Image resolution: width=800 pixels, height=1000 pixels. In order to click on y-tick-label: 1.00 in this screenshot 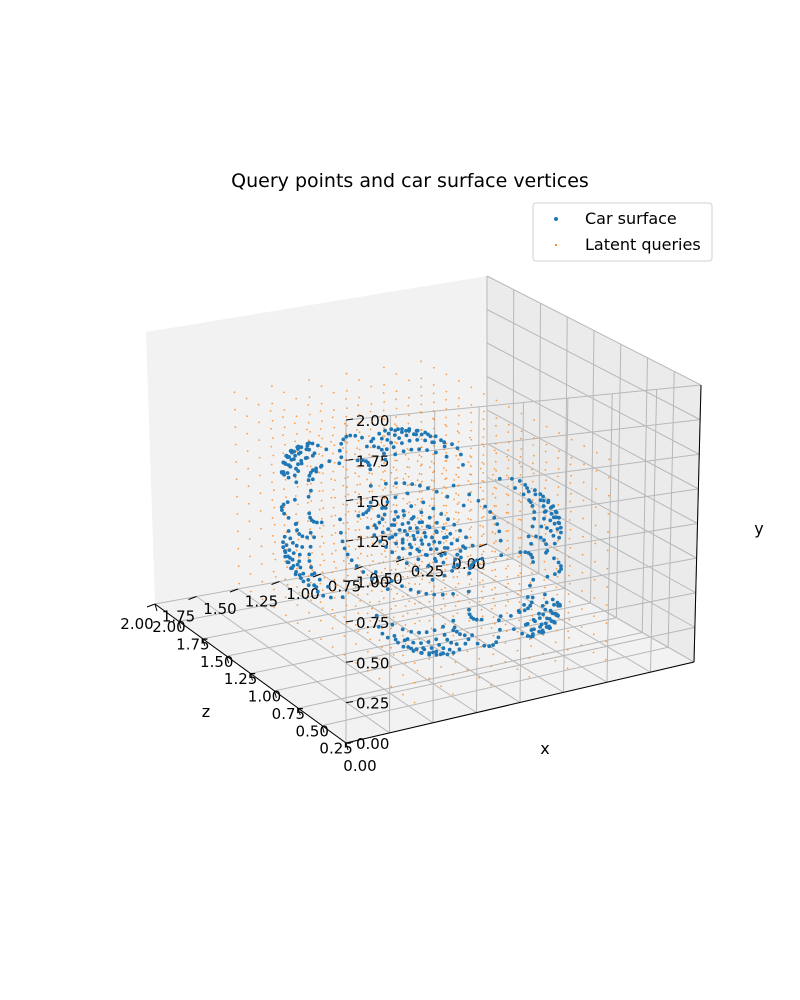, I will do `click(372, 583)`.